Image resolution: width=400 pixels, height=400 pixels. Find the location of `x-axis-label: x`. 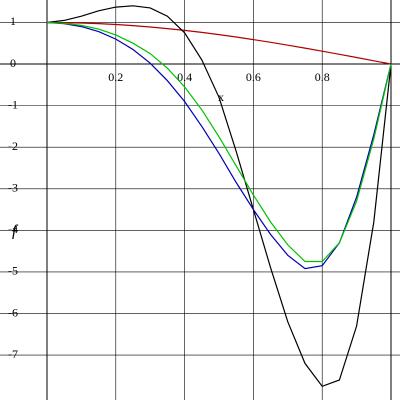

x-axis-label: x is located at coordinates (221, 97).